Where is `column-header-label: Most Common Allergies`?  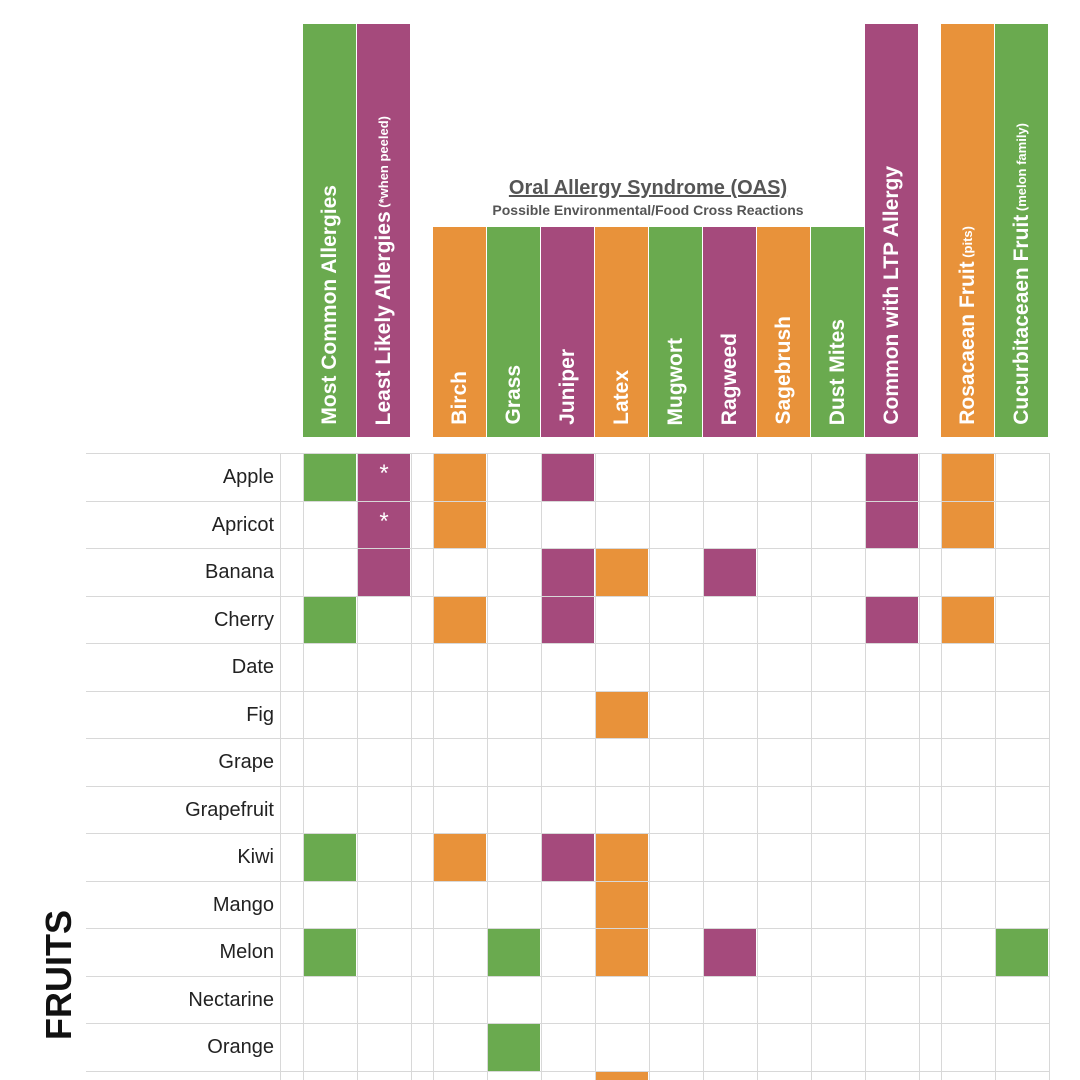
column-header-label: Most Common Allergies is located at coordinates (329, 307).